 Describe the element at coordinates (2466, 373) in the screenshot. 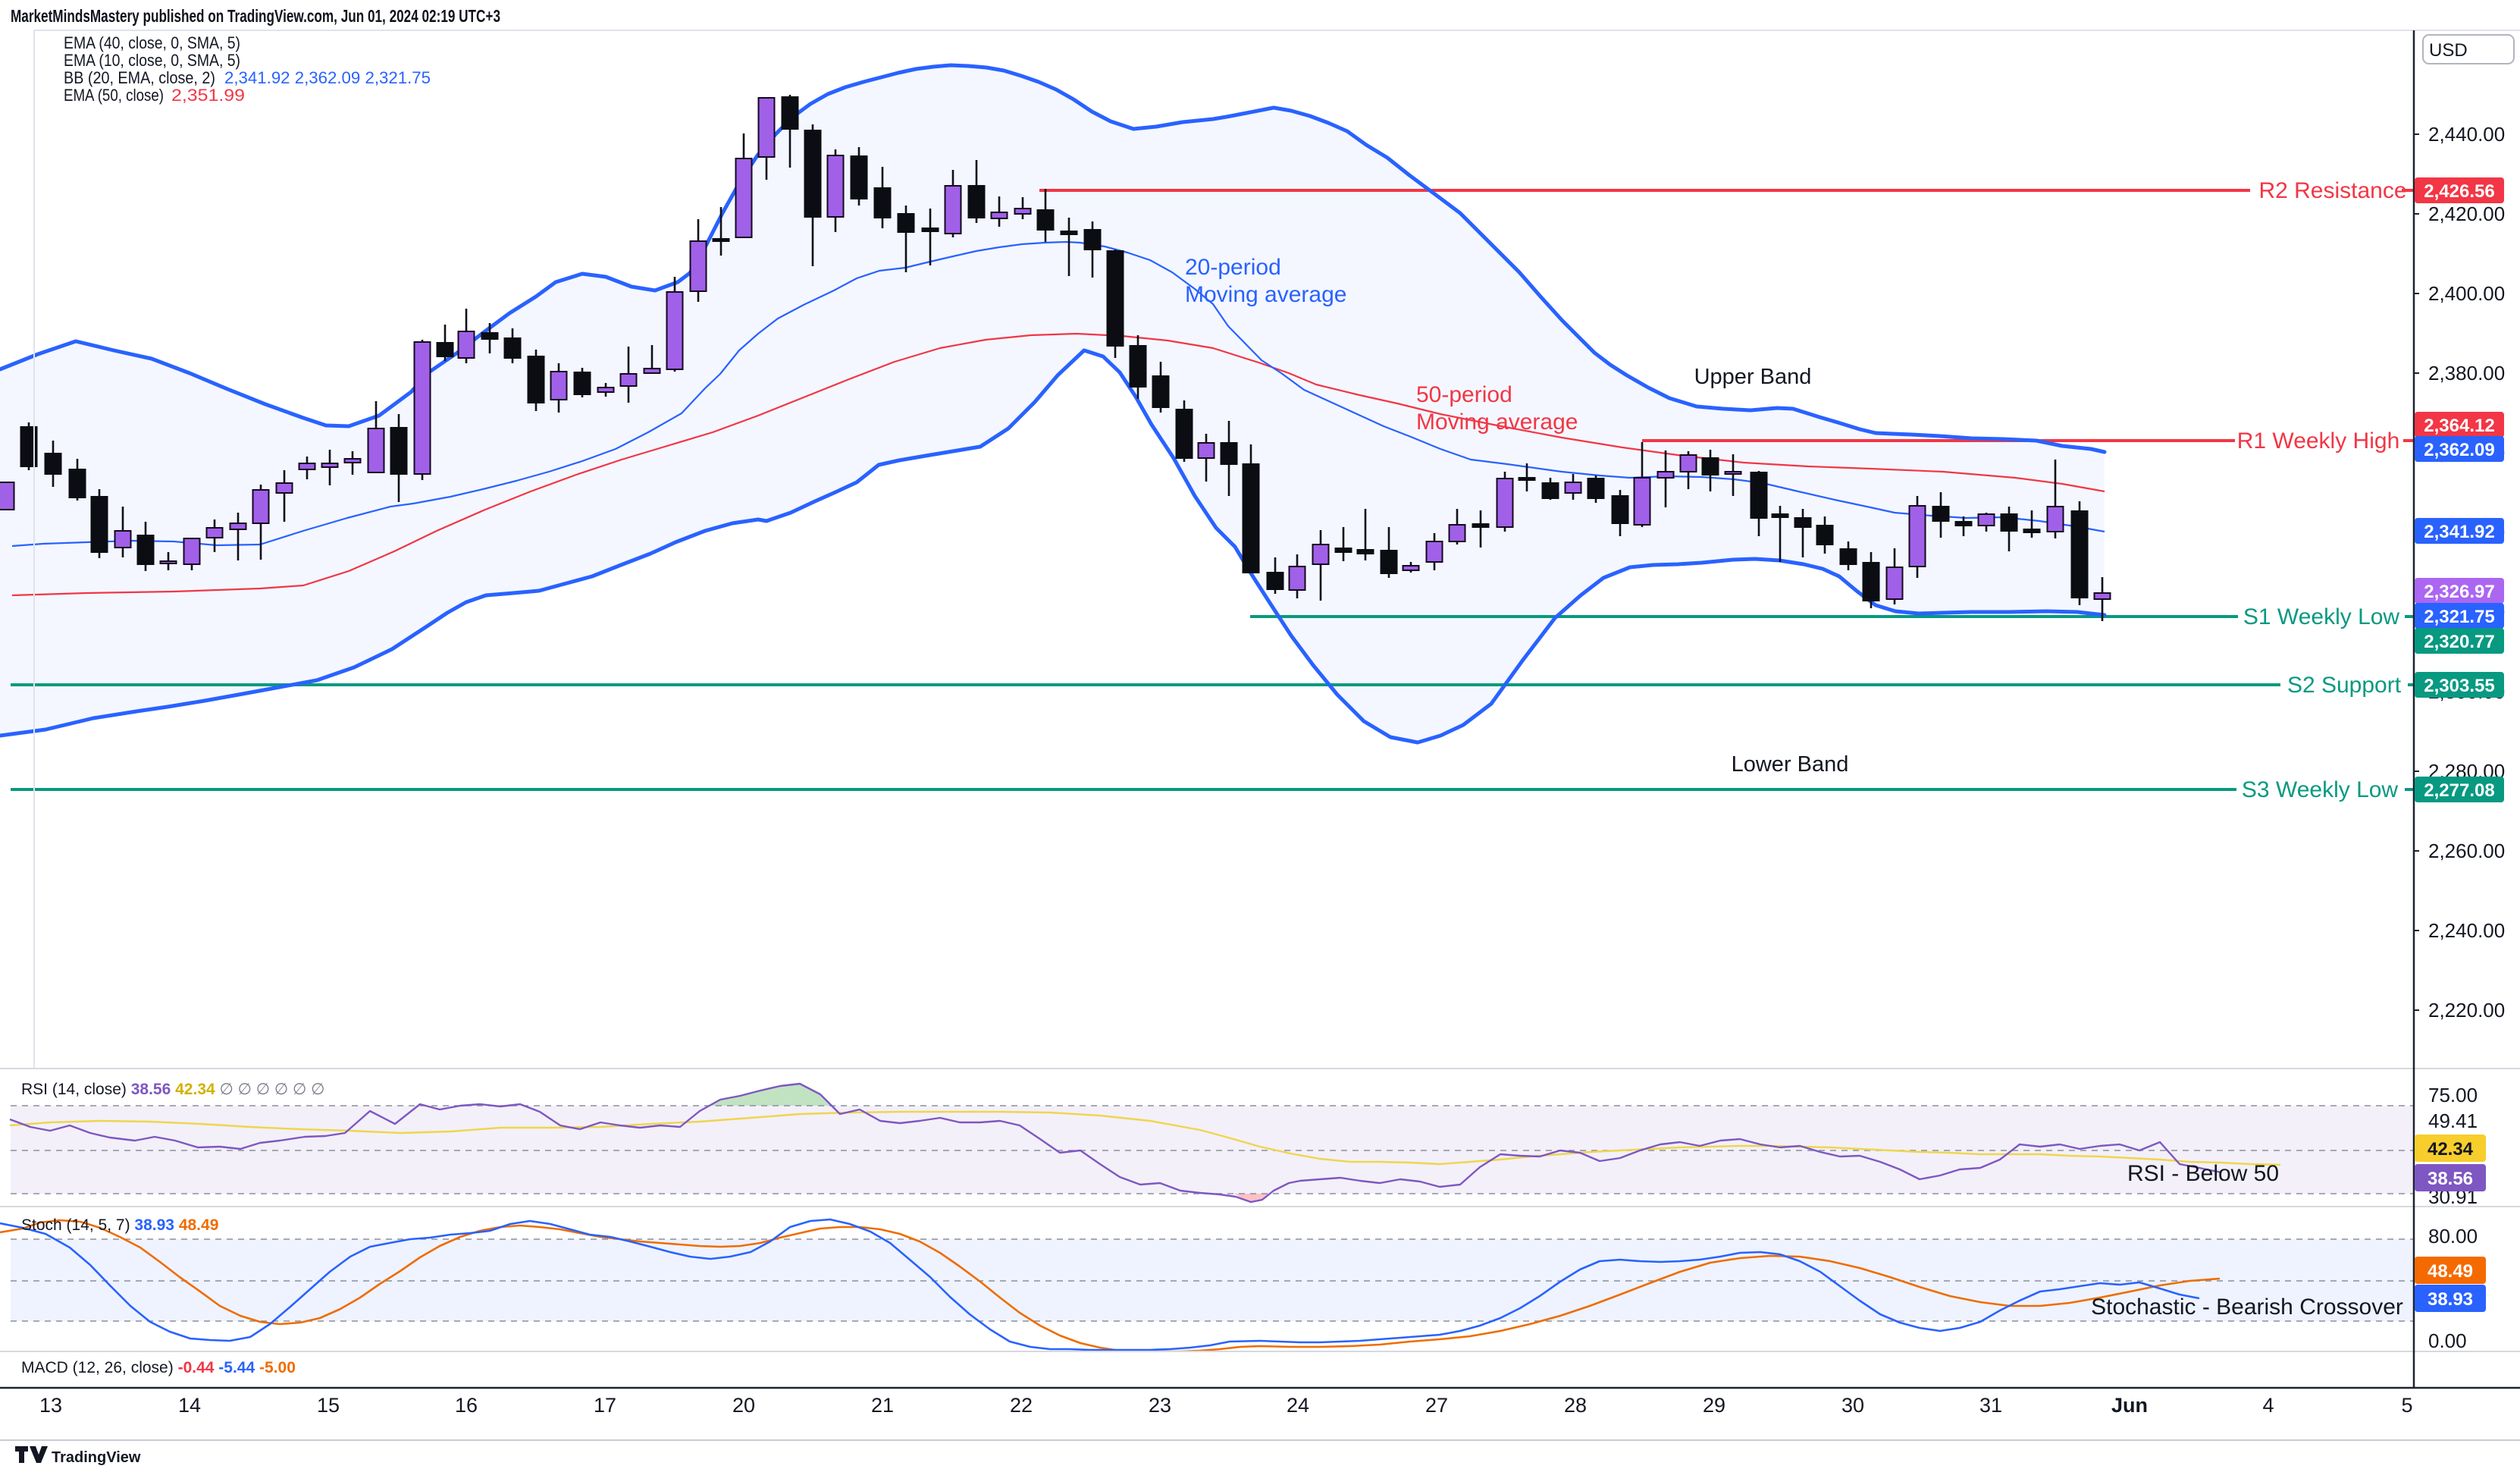

I see `svg-text: 2,380.00` at that location.